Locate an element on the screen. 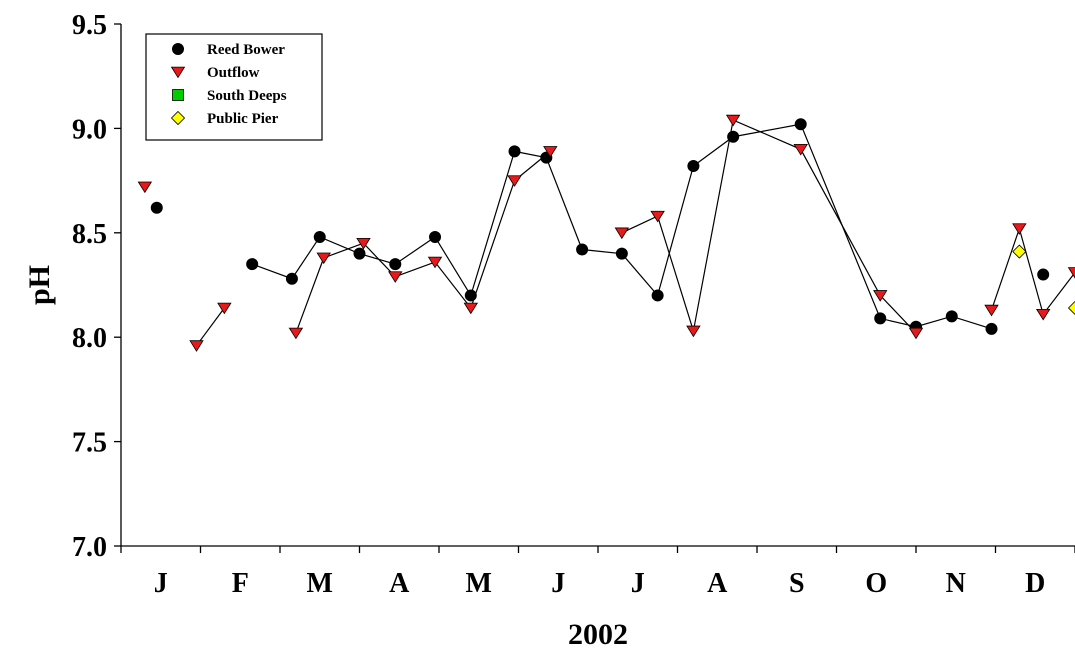 The width and height of the screenshot is (1075, 650). legend-label-outflow: Outflow is located at coordinates (233, 73).